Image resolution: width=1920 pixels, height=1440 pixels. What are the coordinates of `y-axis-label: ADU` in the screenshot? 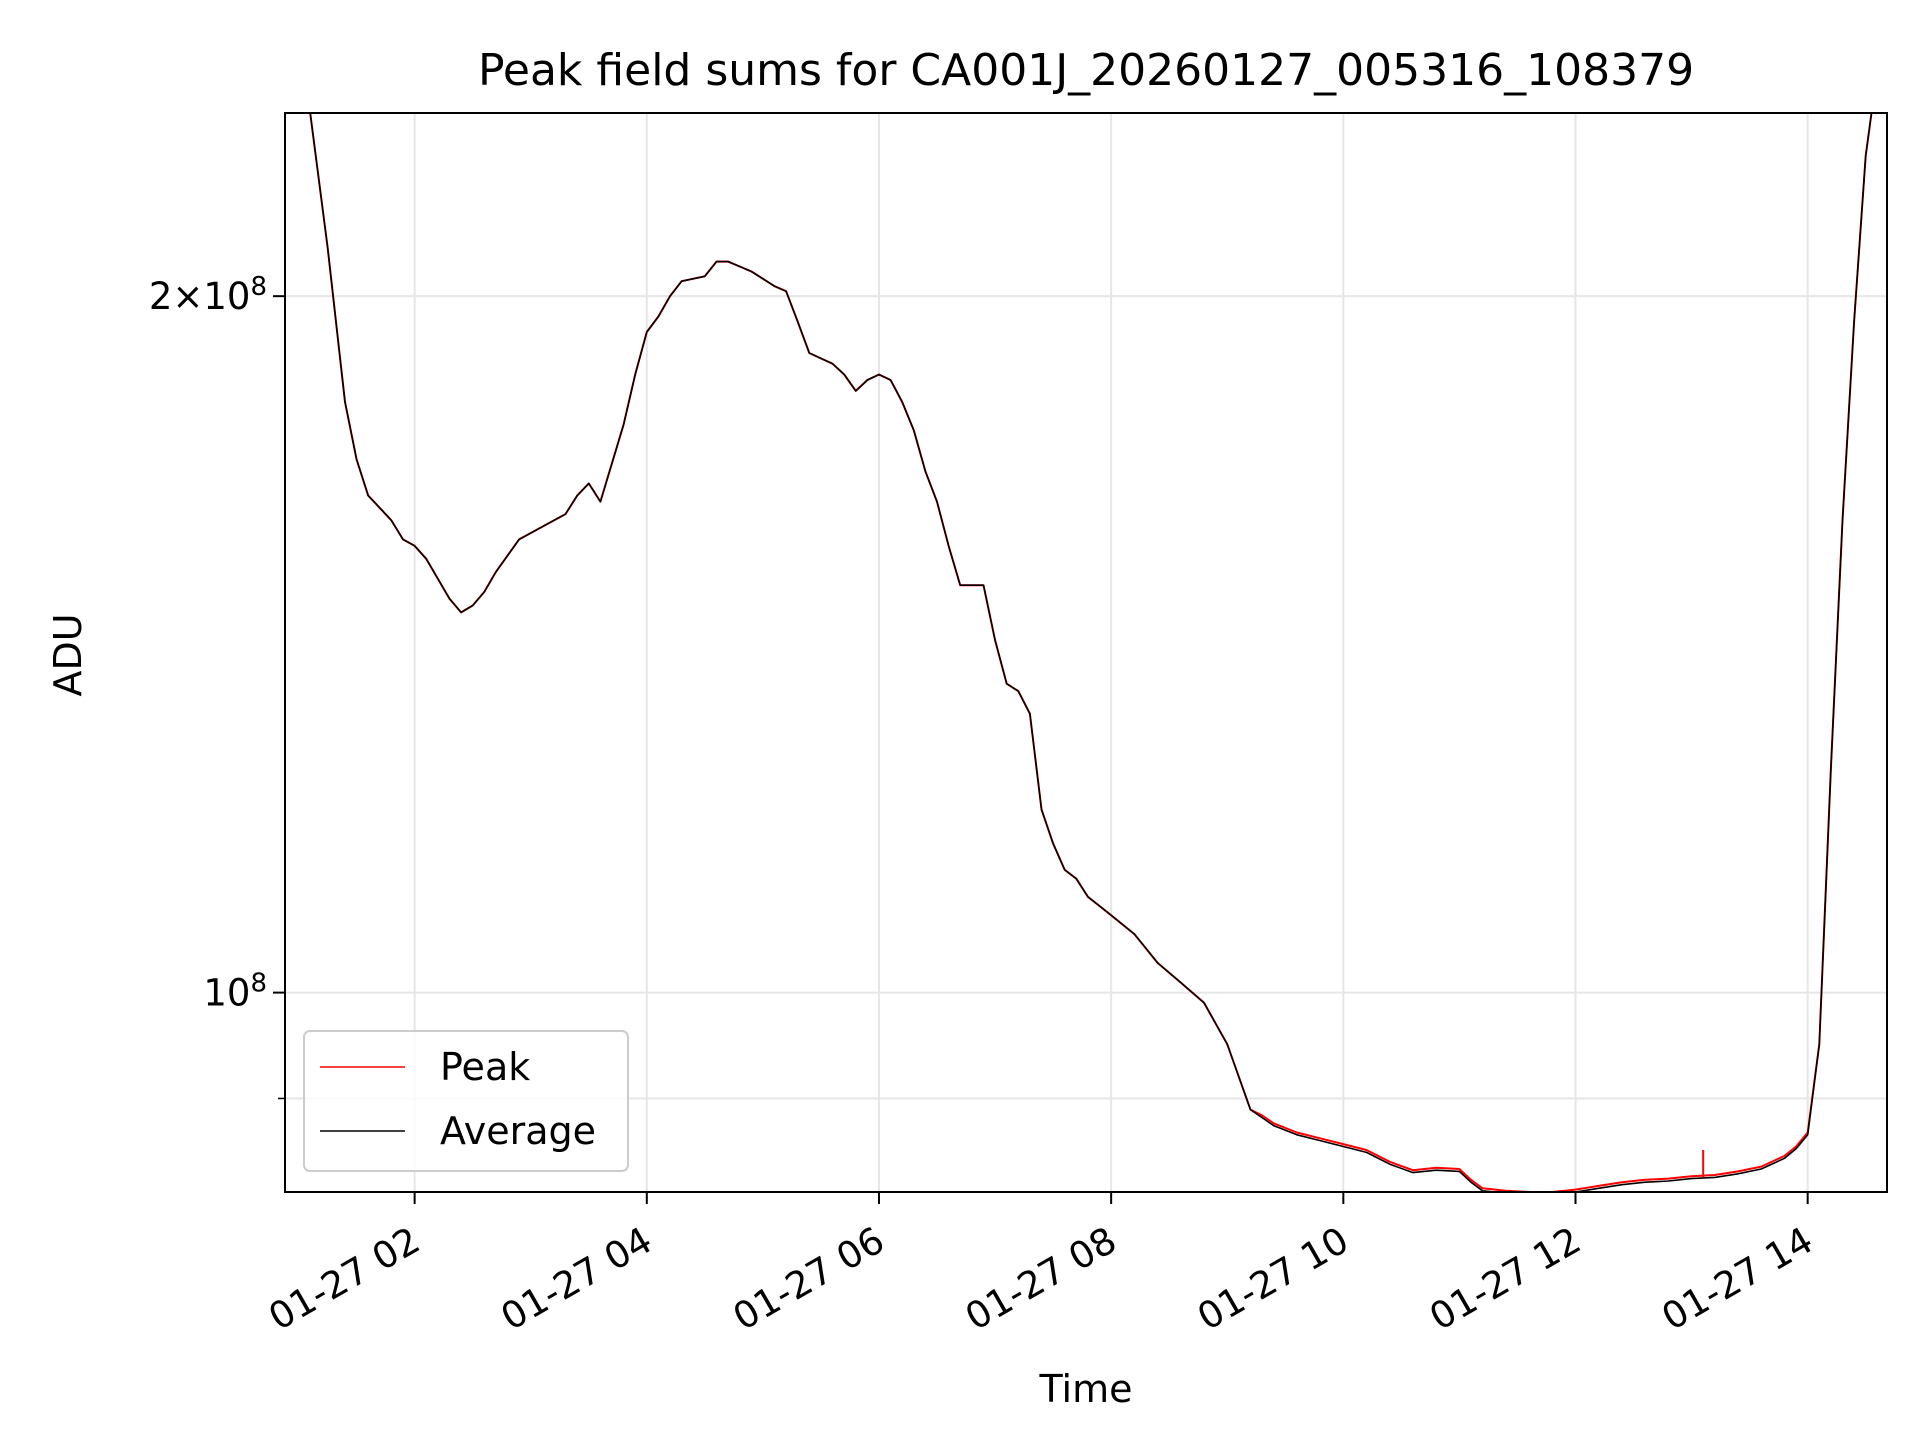 It's located at (68, 654).